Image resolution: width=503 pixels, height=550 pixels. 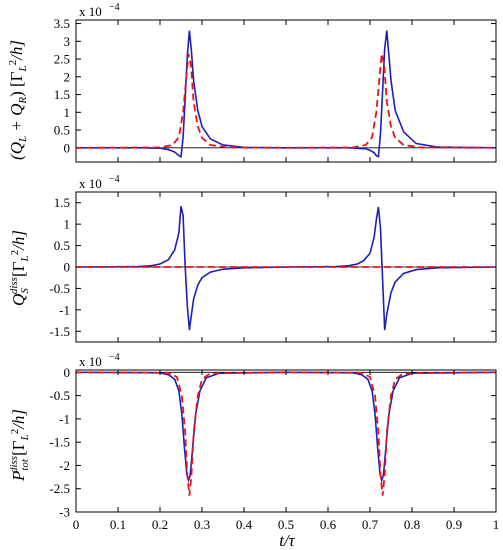 I want to click on panel-3-exponent: x 10 −4, so click(x=99, y=360).